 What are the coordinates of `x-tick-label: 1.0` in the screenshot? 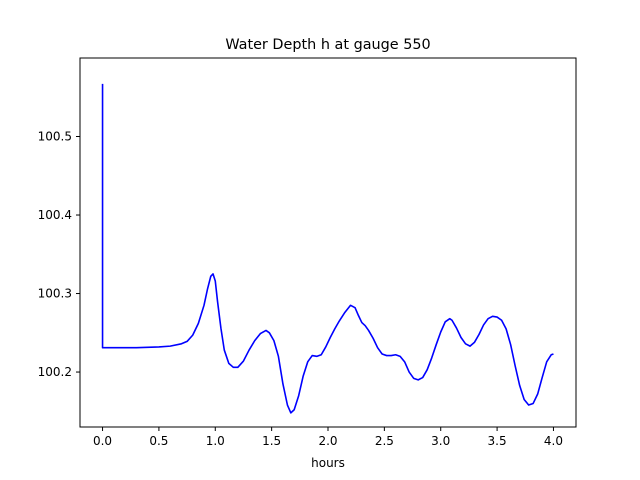 It's located at (215, 441).